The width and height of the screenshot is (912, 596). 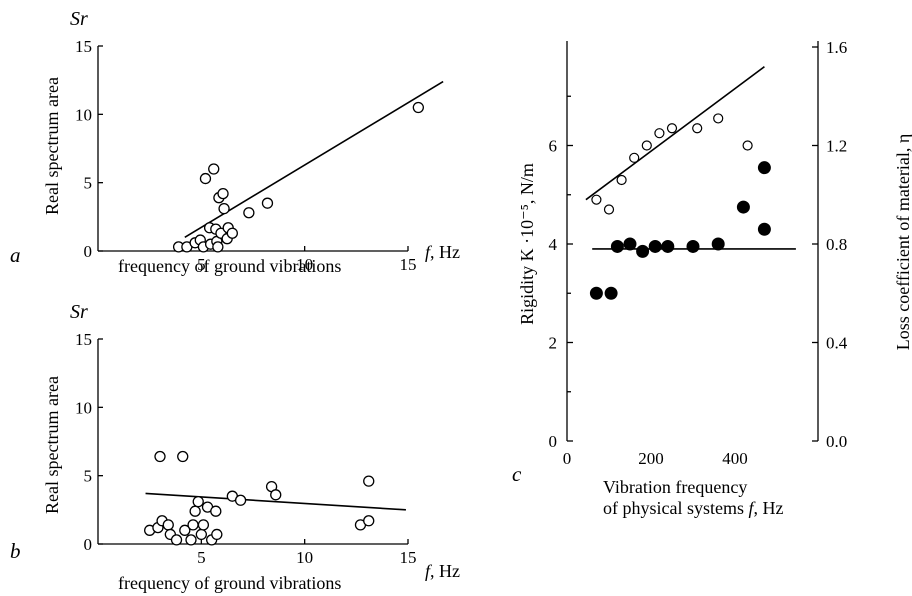 What do you see at coordinates (676, 508) in the screenshot?
I see `panel-c-x-label-pre: of physical systems` at bounding box center [676, 508].